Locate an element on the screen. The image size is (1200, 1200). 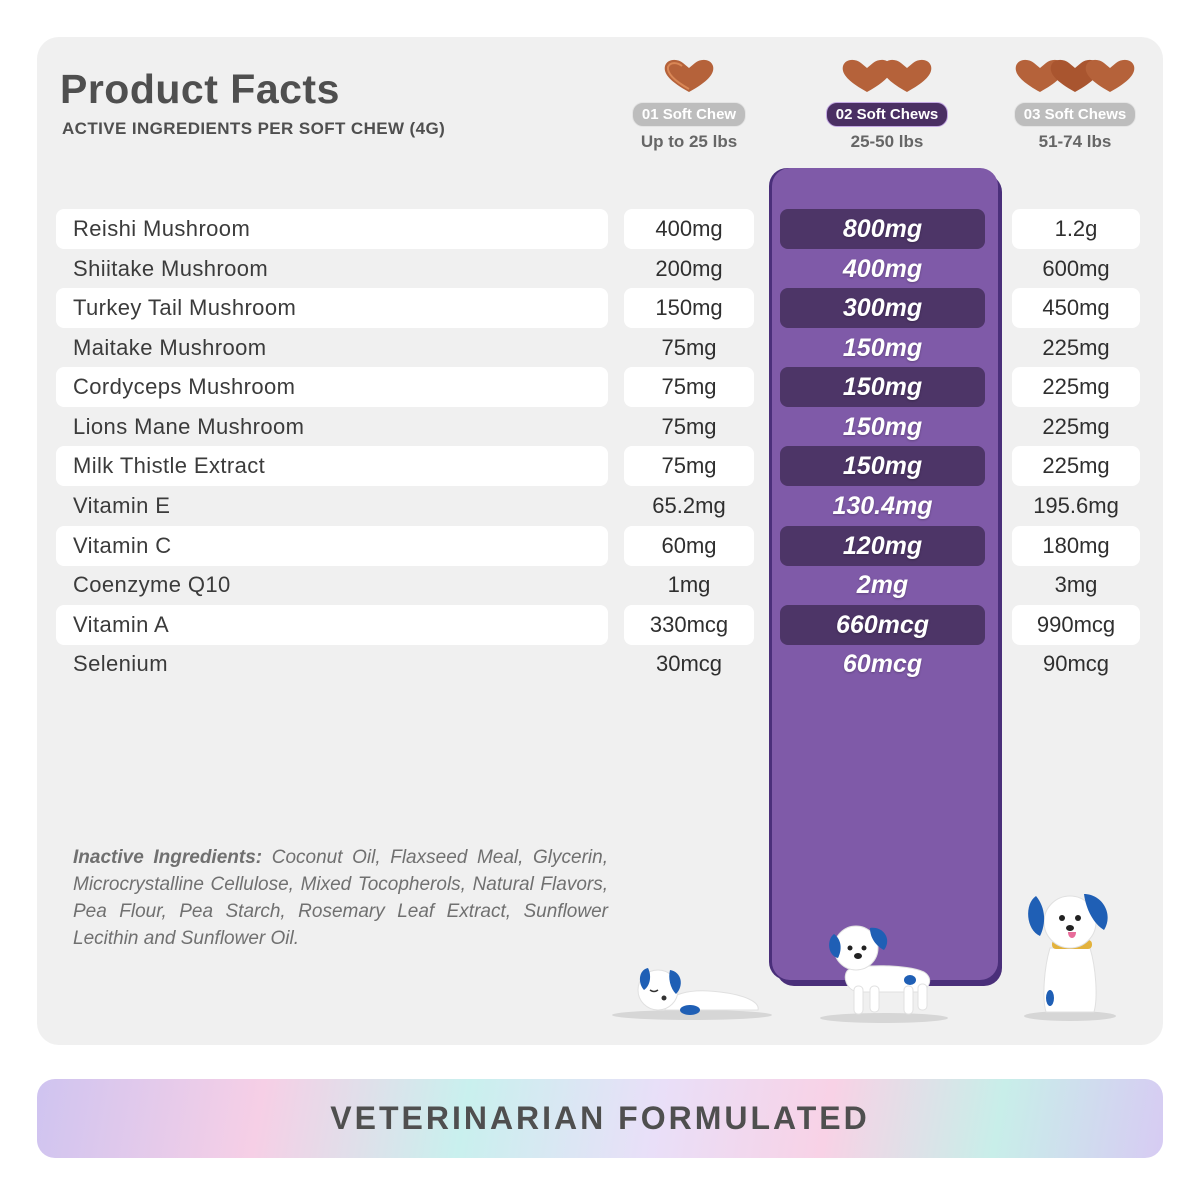
dose-weight-2: 25-50 lbs is located at coordinates (887, 141).